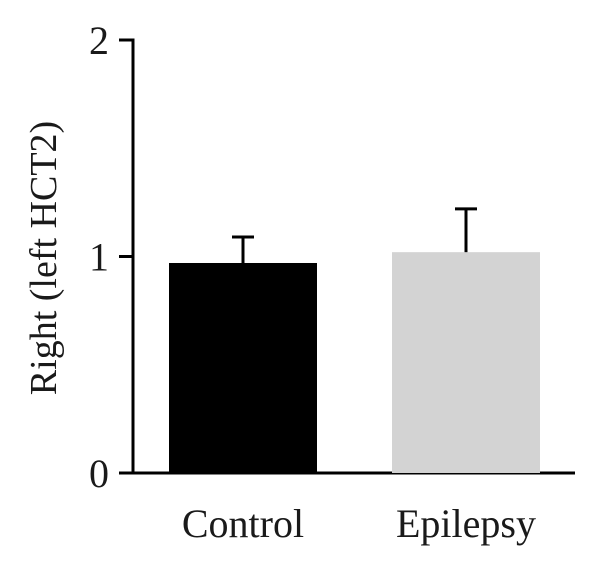 Image resolution: width=600 pixels, height=567 pixels. What do you see at coordinates (99, 257) in the screenshot?
I see `y-tick-label: 1` at bounding box center [99, 257].